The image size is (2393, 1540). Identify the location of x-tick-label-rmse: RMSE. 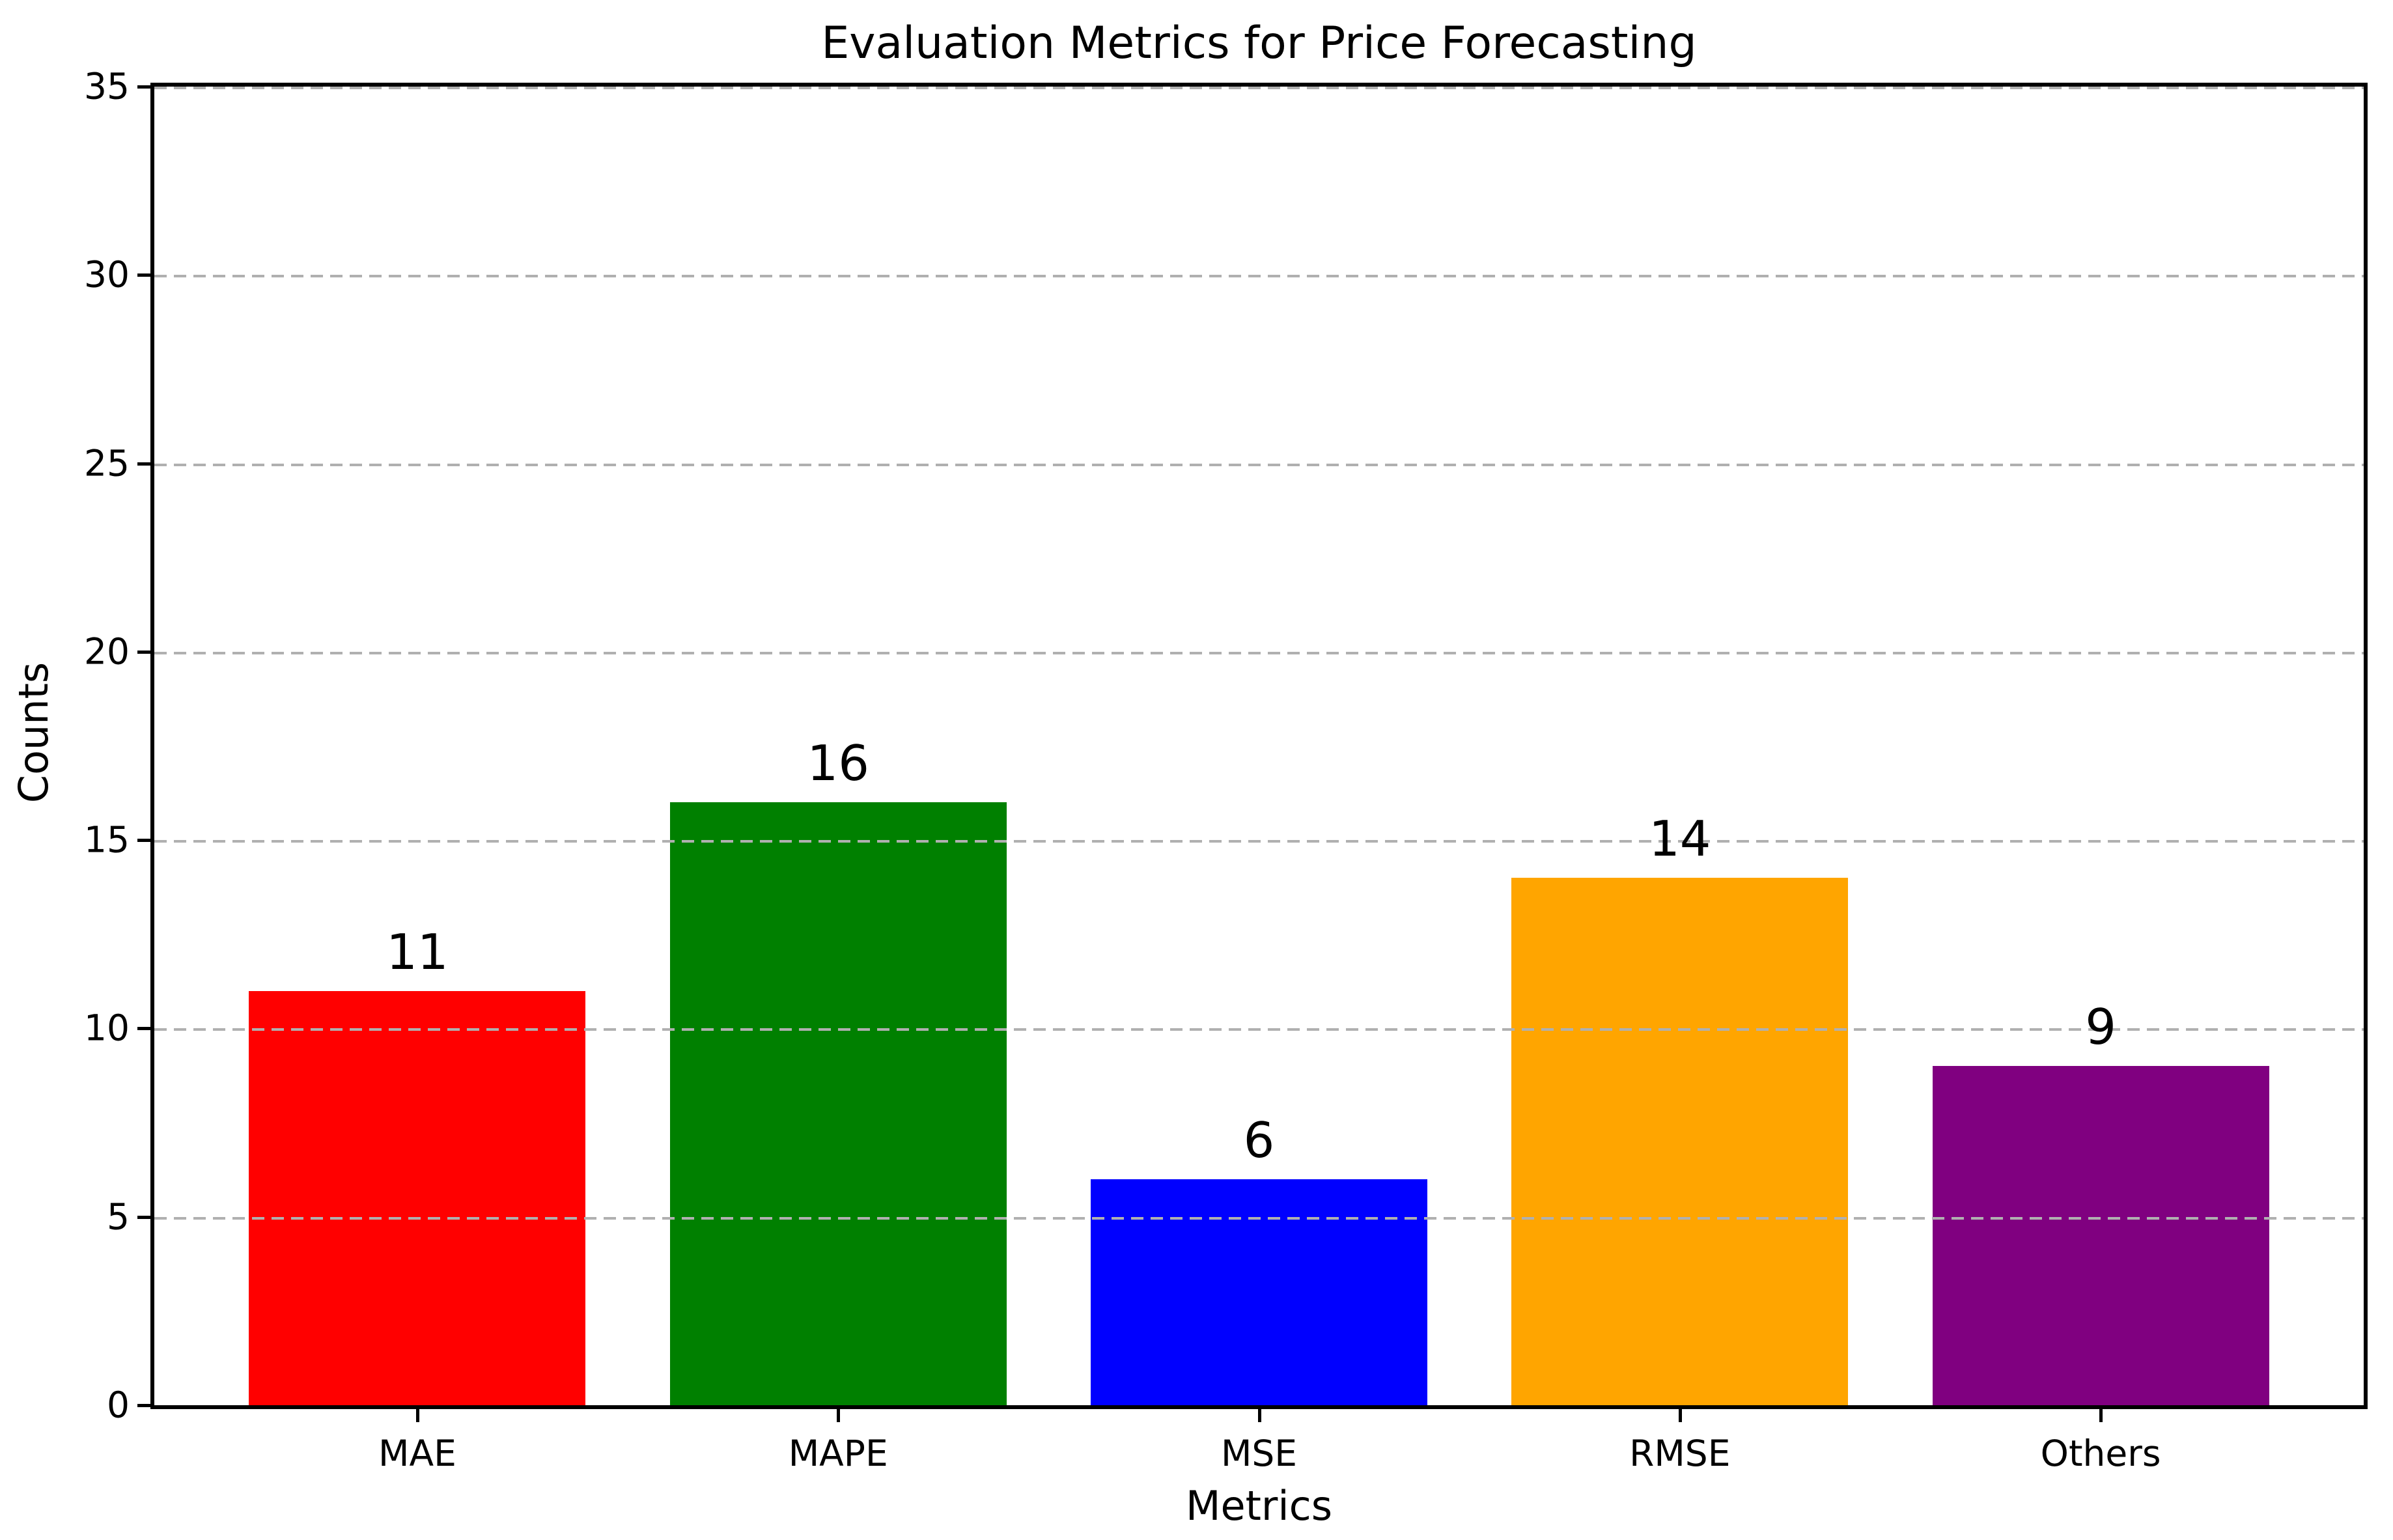
(1680, 1453).